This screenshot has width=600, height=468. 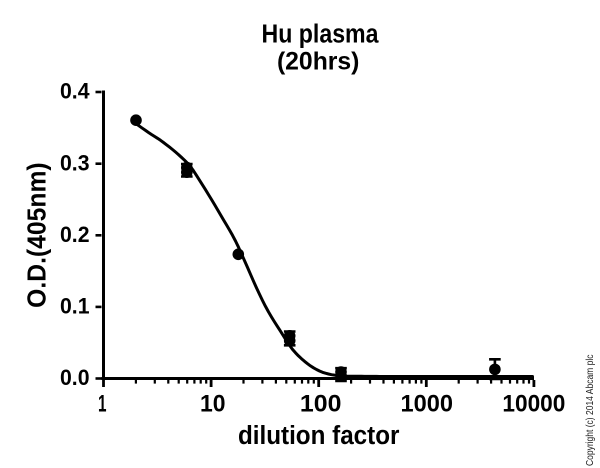 I want to click on svg-text: 10000, so click(x=533, y=403).